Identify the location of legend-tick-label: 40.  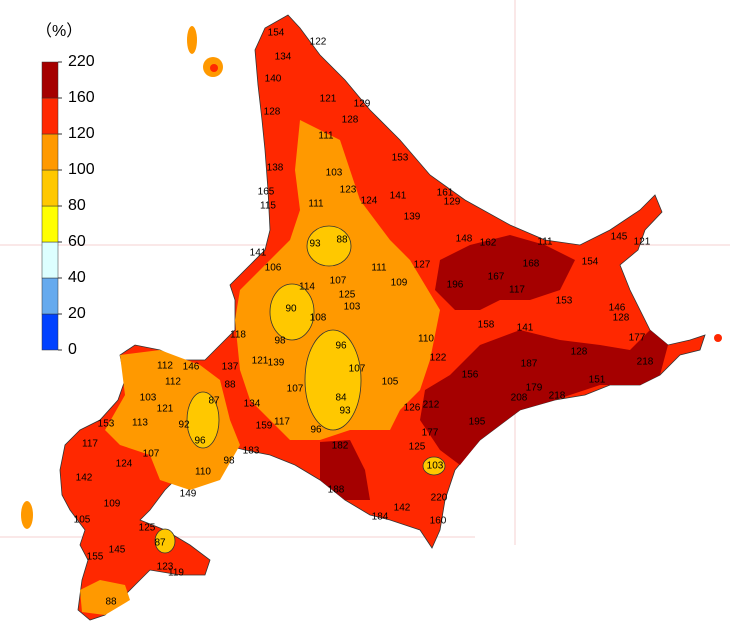
(77, 277).